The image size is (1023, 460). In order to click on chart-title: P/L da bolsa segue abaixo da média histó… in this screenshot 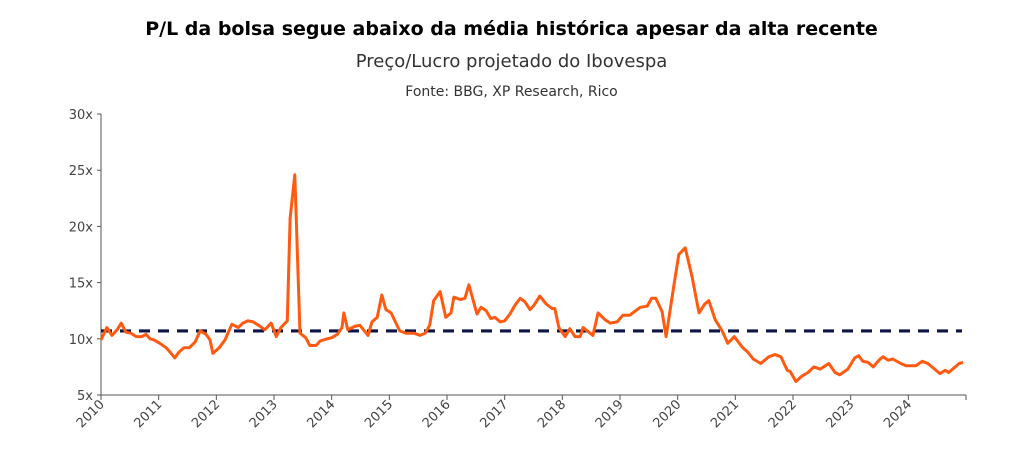, I will do `click(511, 29)`.